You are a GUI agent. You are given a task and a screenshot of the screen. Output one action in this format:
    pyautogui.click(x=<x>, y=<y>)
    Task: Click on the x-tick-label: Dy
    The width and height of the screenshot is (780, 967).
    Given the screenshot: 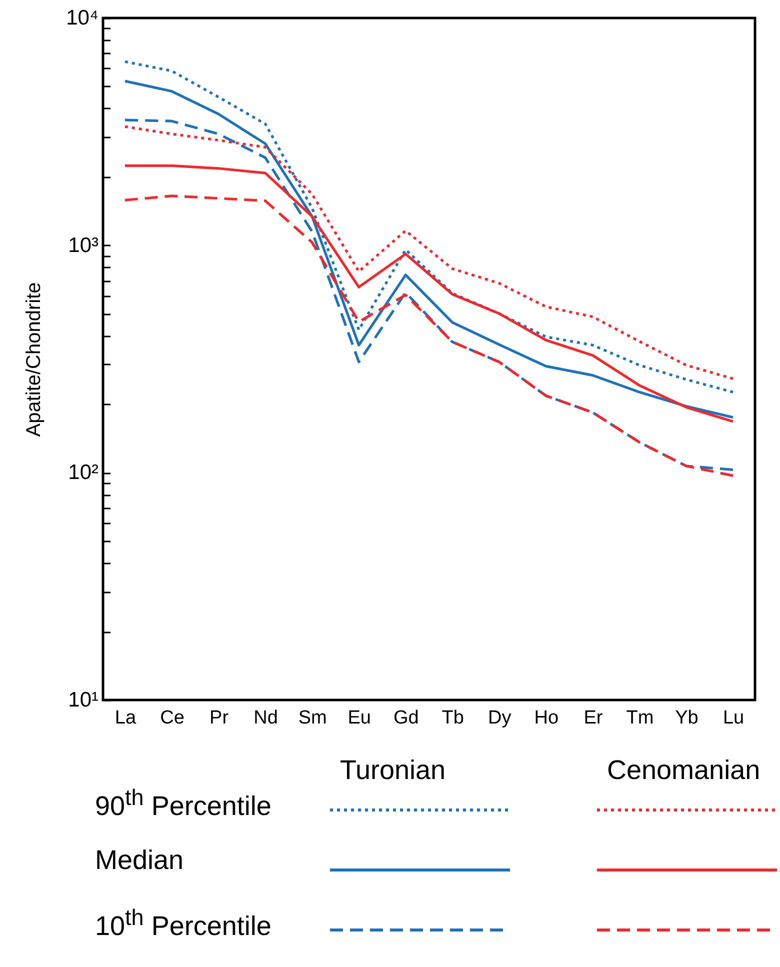 What is the action you would take?
    pyautogui.click(x=500, y=718)
    